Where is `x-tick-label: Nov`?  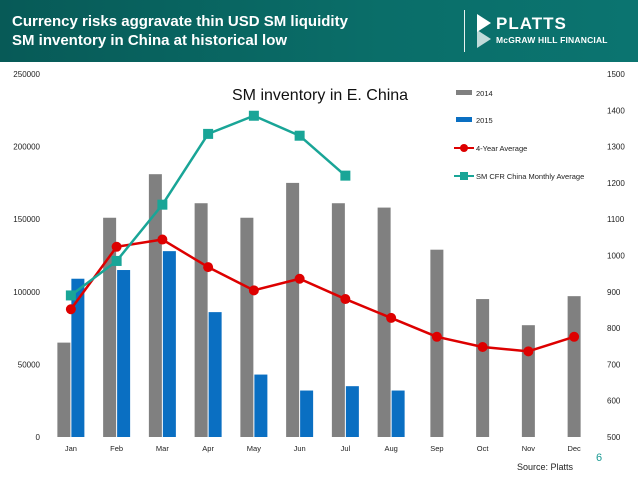 x-tick-label: Nov is located at coordinates (529, 448).